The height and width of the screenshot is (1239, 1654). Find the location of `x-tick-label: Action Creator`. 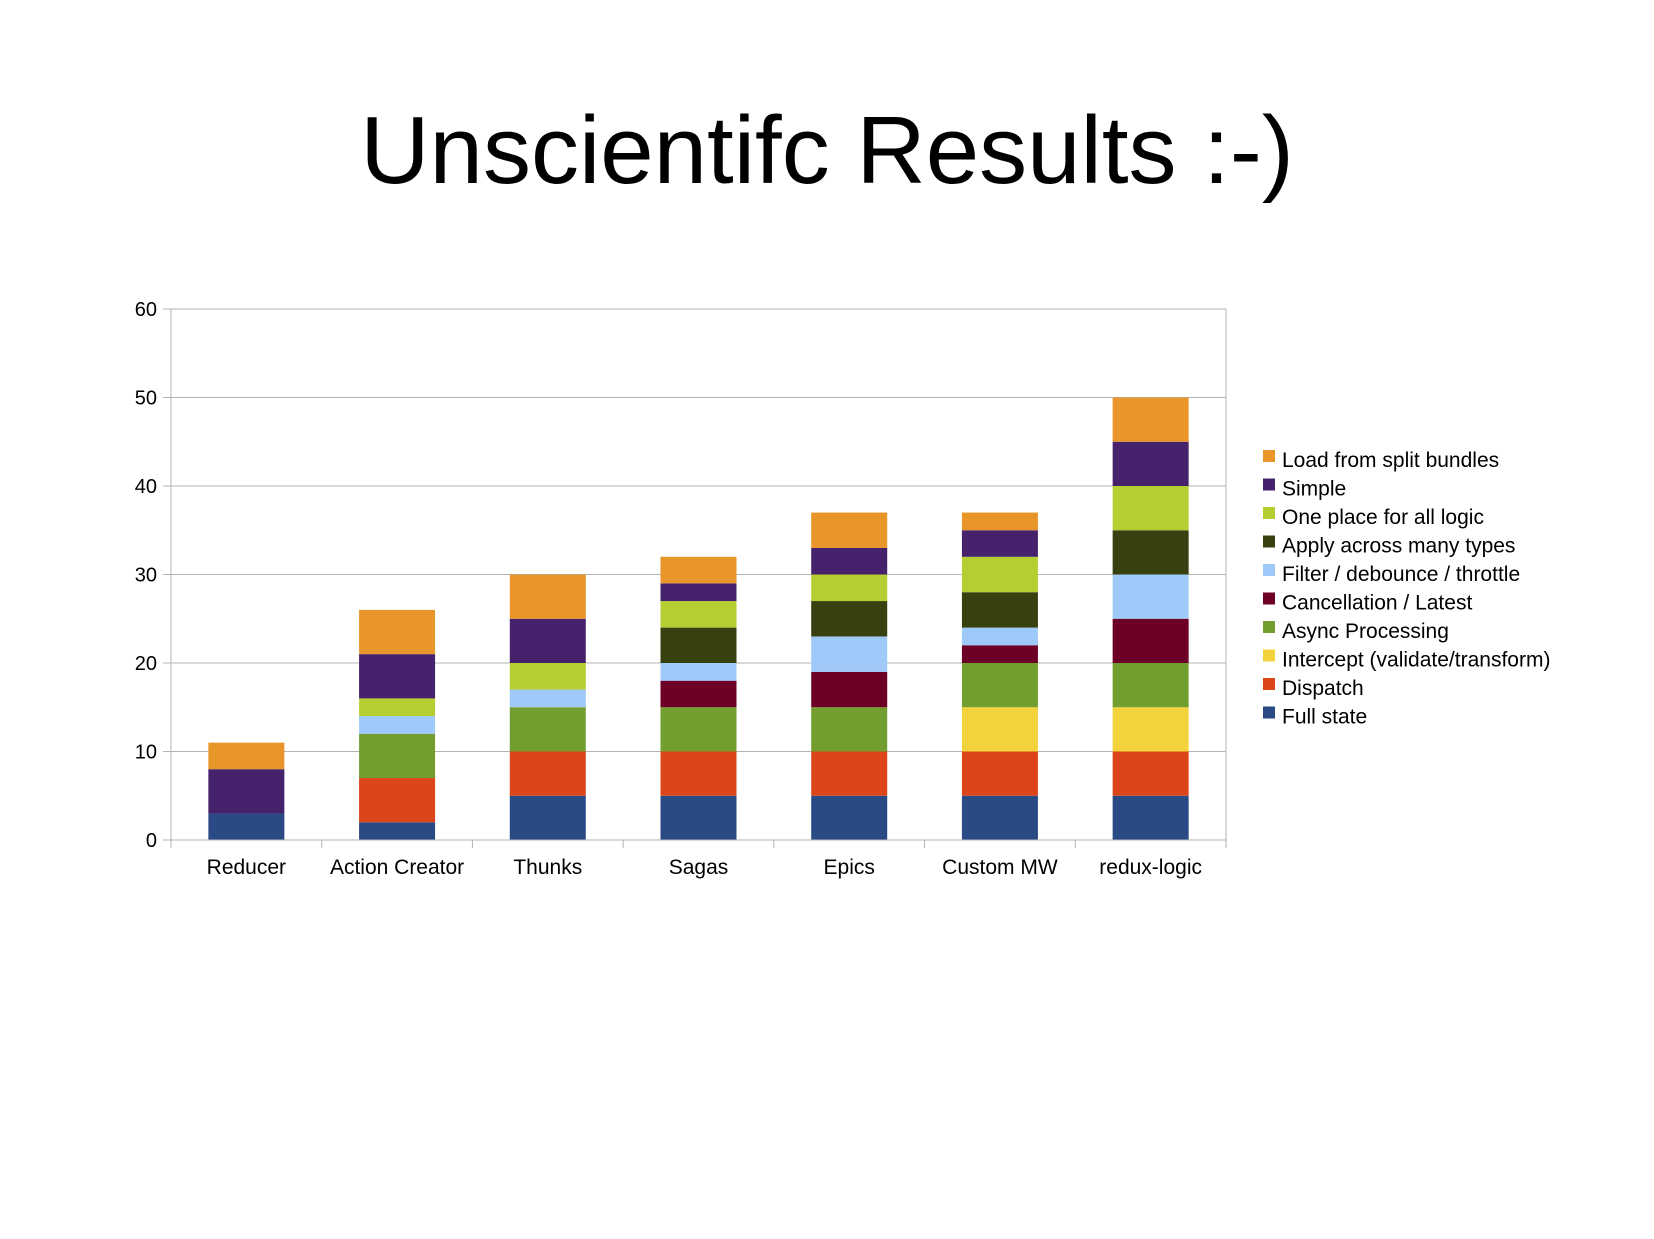

x-tick-label: Action Creator is located at coordinates (397, 867).